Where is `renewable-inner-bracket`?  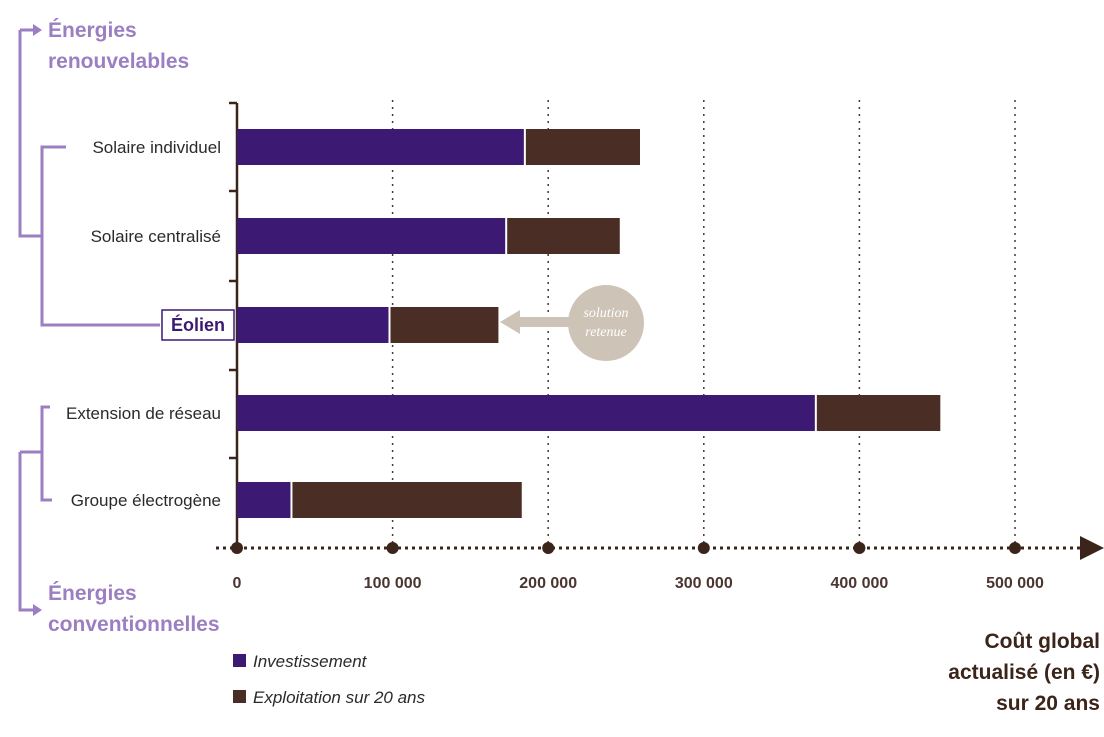
renewable-inner-bracket is located at coordinates (100, 236).